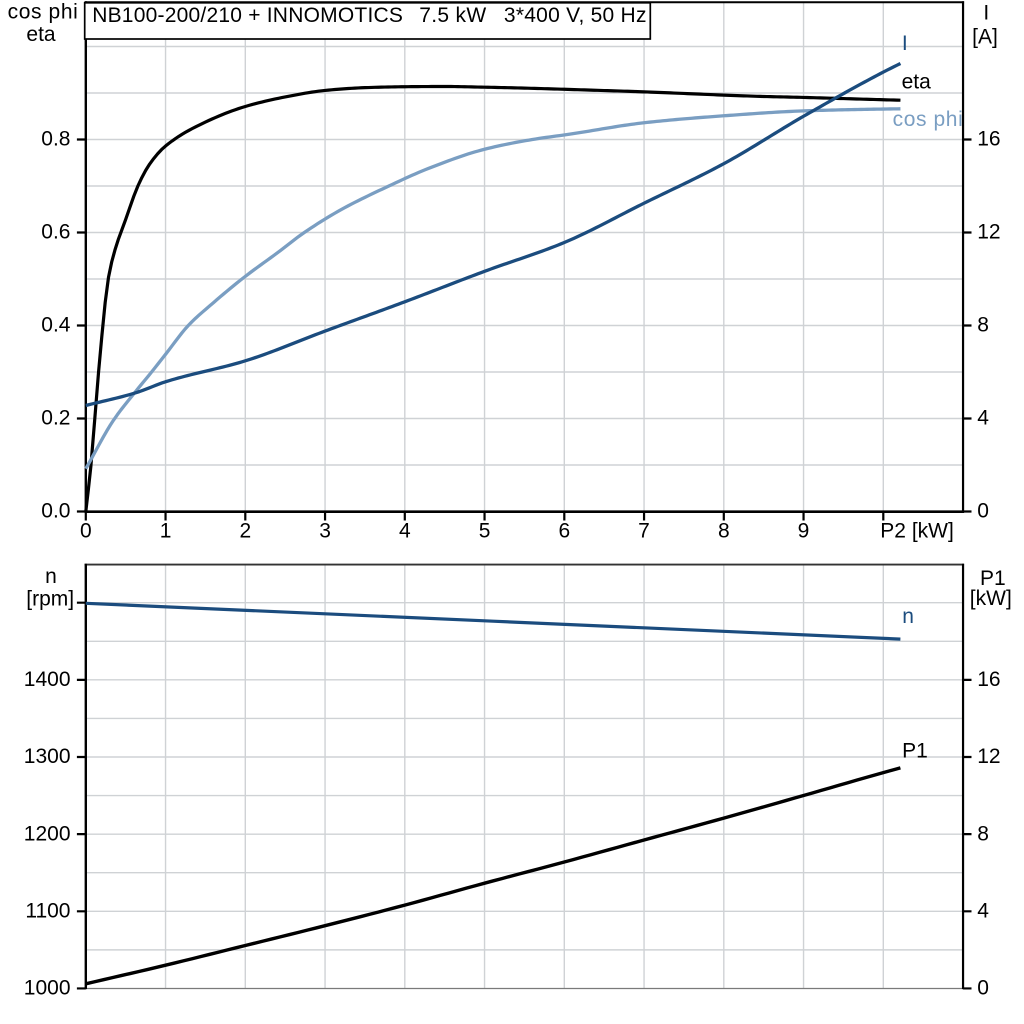 This screenshot has height=1024, width=1024. I want to click on svg-text: 6, so click(564, 531).